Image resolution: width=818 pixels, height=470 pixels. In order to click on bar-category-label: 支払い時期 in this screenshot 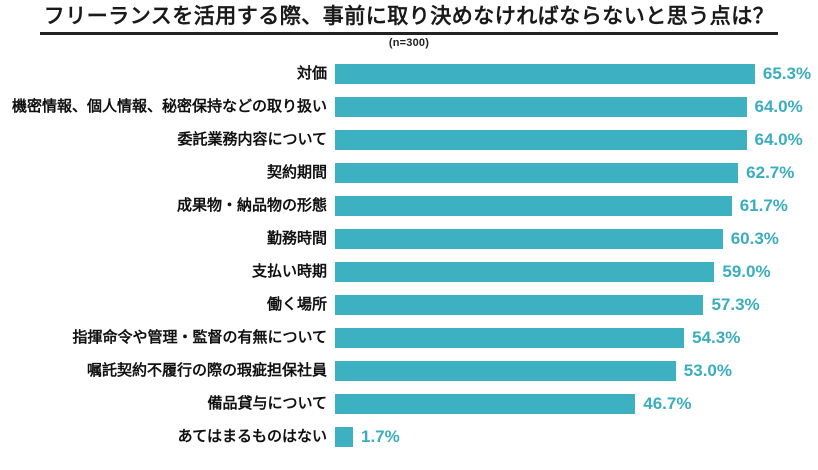, I will do `click(289, 272)`.